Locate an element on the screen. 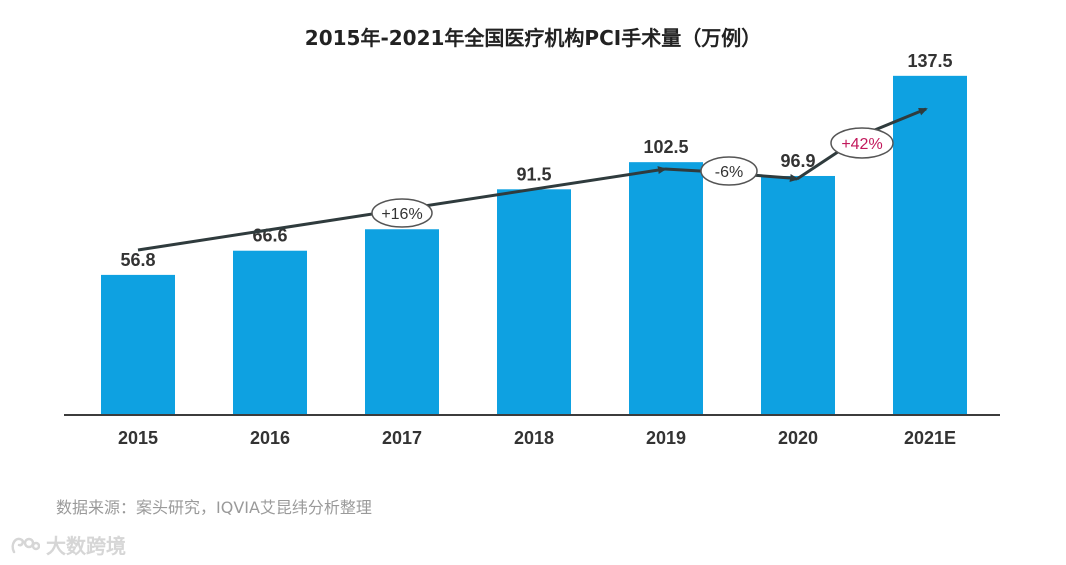  watermark: 大数跨境 is located at coordinates (68, 544).